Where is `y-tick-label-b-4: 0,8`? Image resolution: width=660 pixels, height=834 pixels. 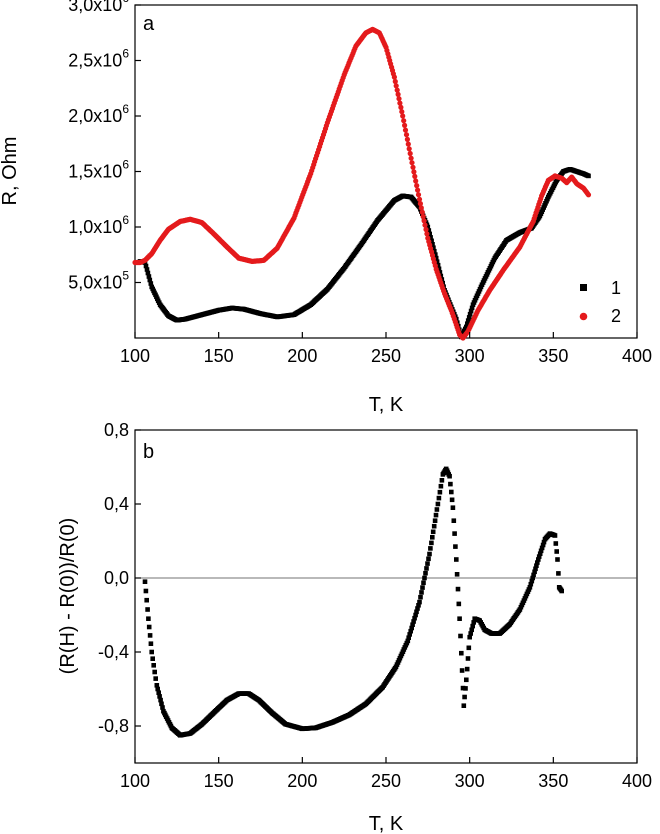 y-tick-label-b-4: 0,8 is located at coordinates (116, 430).